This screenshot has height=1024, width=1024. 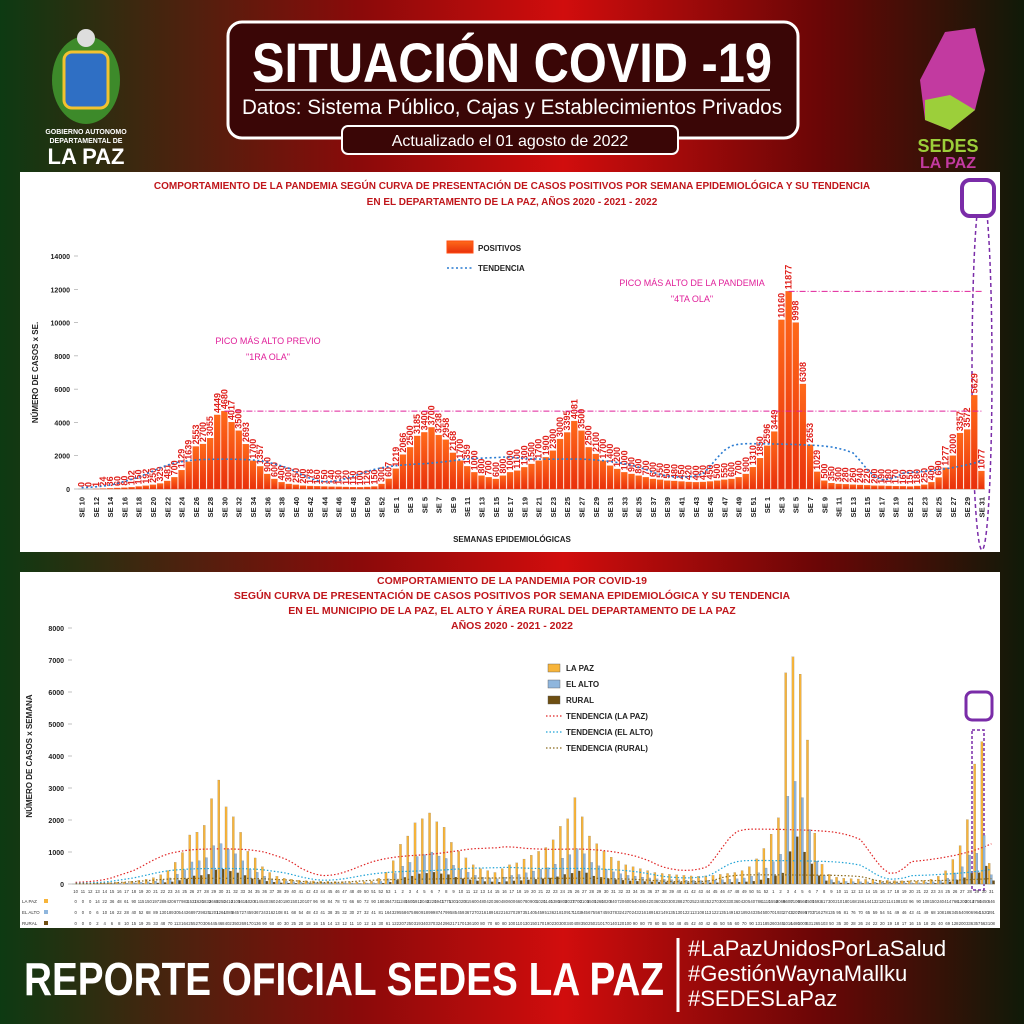 What do you see at coordinates (570, 912) in the screenshot?
I see `table-value: 917` at bounding box center [570, 912].